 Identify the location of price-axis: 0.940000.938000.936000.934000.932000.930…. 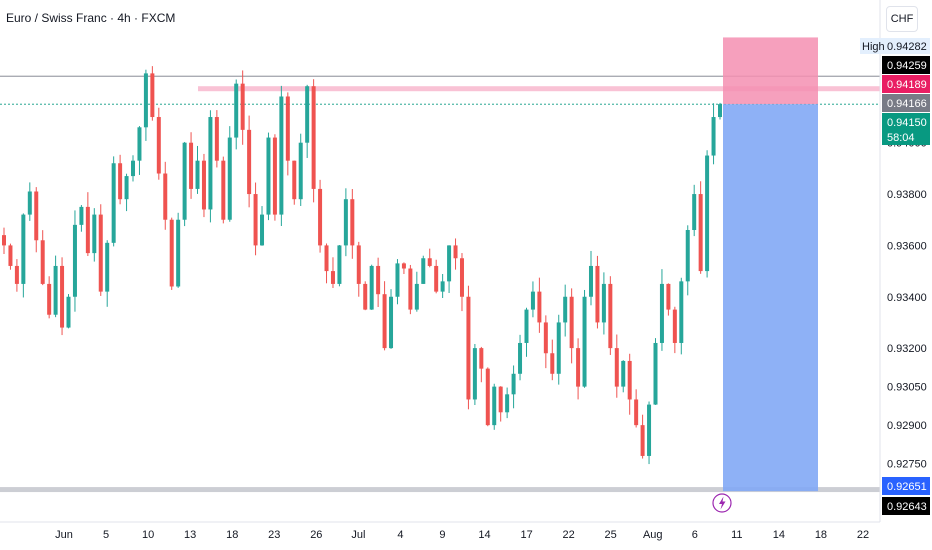
(907, 304).